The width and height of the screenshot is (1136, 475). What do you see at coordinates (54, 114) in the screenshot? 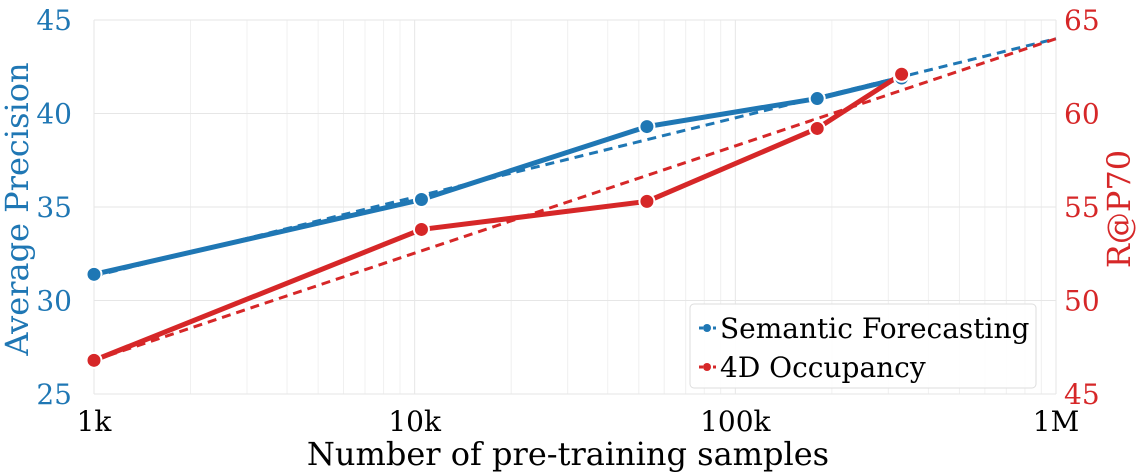
I see `left-tick-label: 40` at bounding box center [54, 114].